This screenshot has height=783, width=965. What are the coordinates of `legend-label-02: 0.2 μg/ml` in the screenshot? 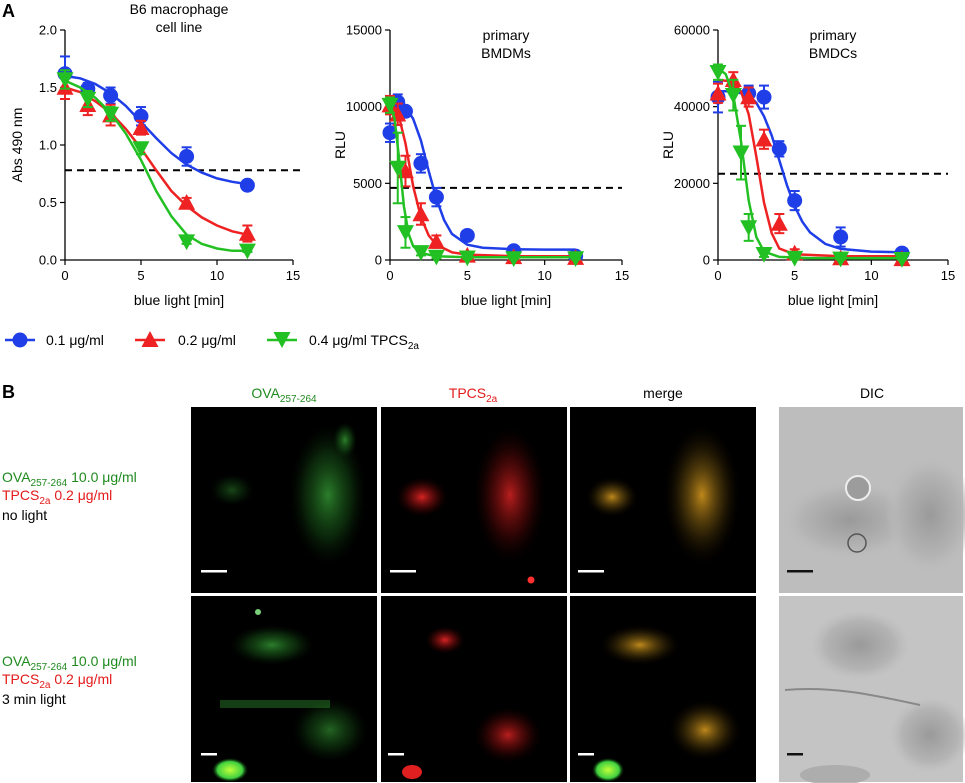 It's located at (207, 340).